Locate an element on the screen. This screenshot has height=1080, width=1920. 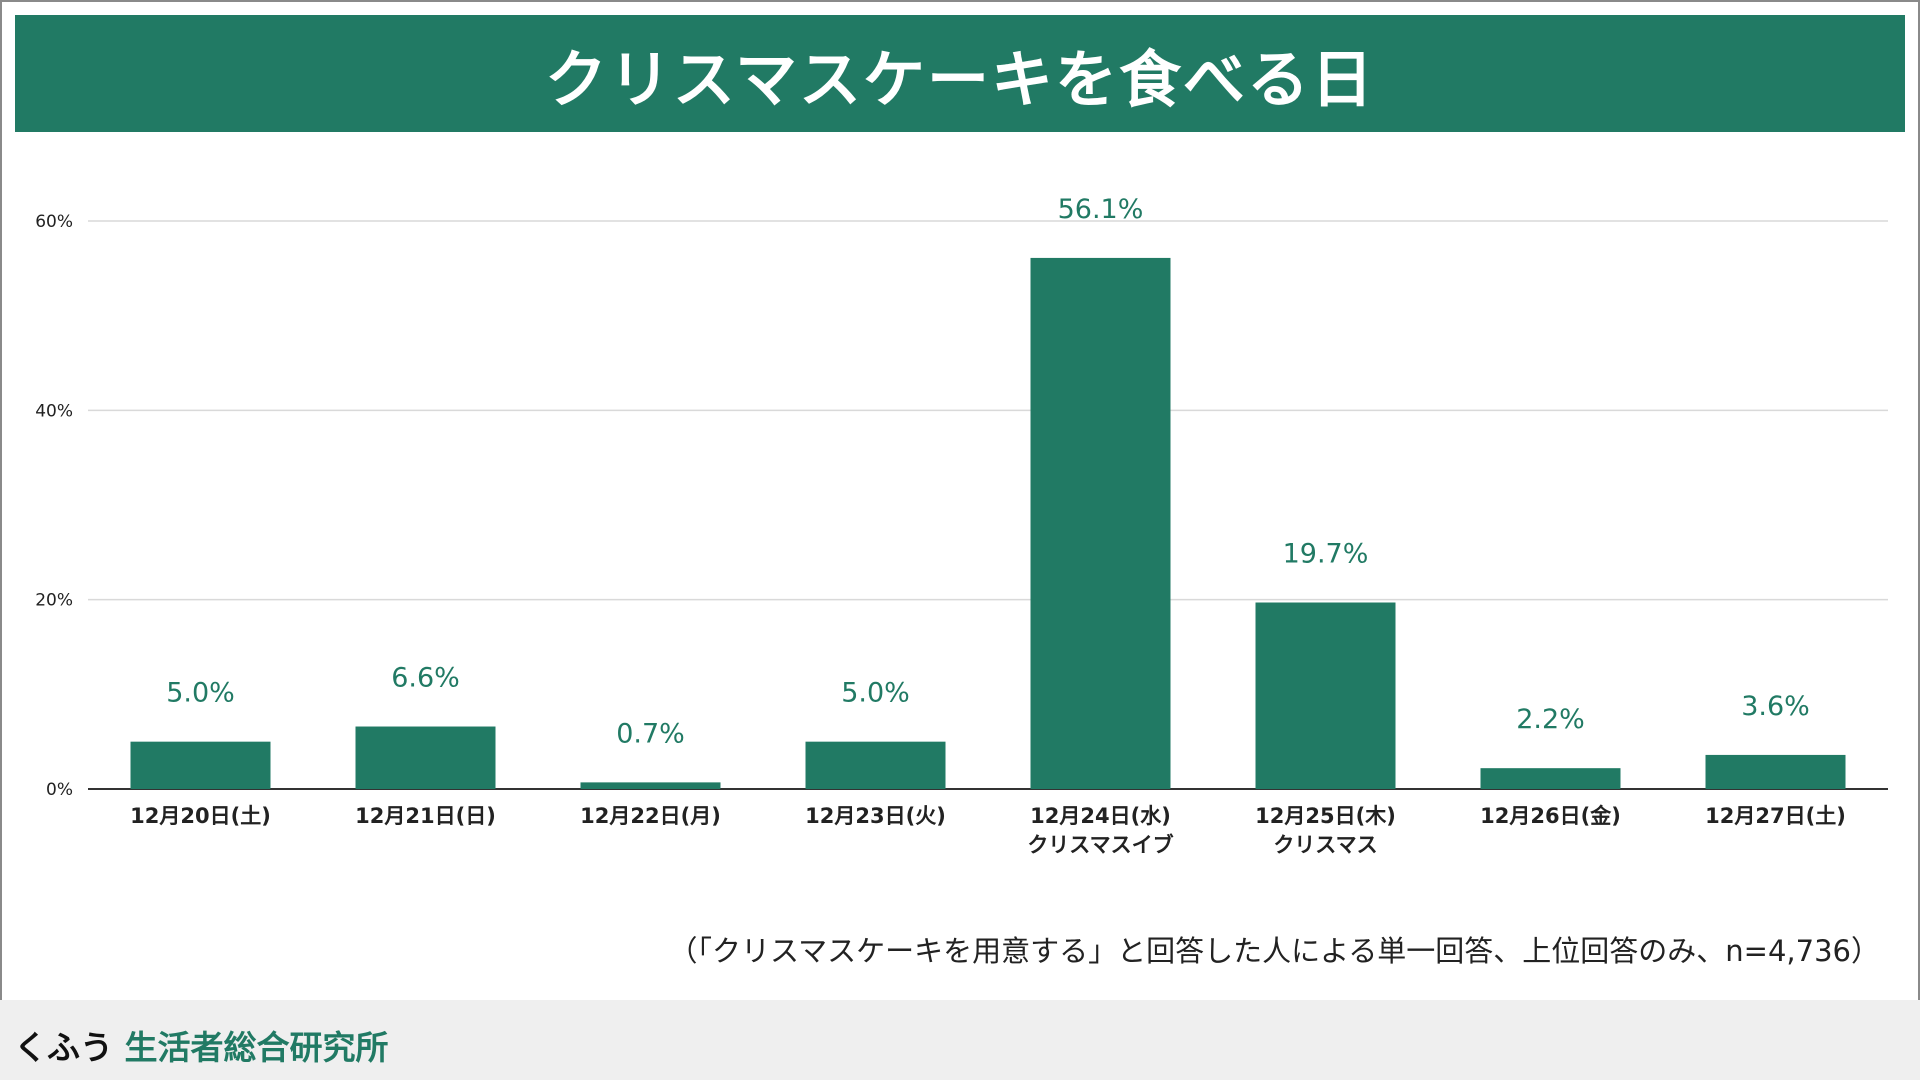
data-label: 56.1% is located at coordinates (1101, 209).